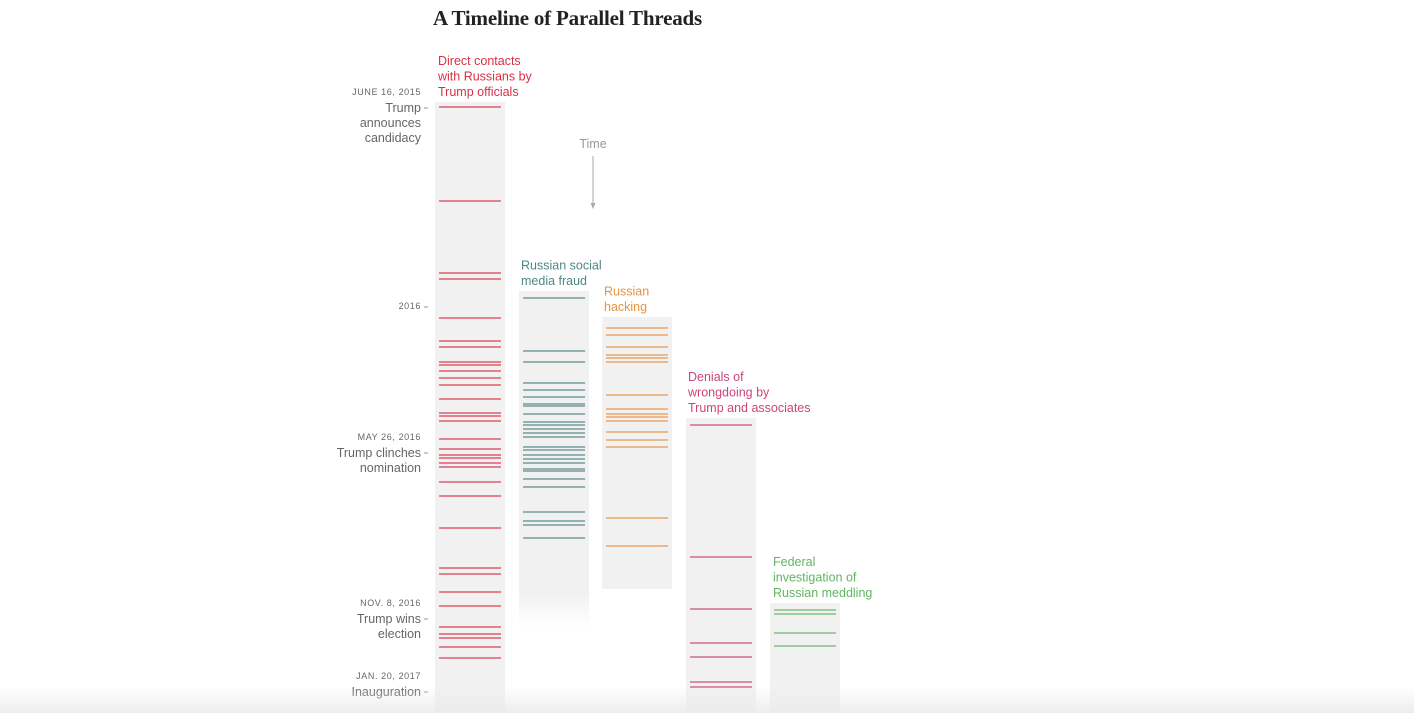  I want to click on thread-label: hacking, so click(625, 307).